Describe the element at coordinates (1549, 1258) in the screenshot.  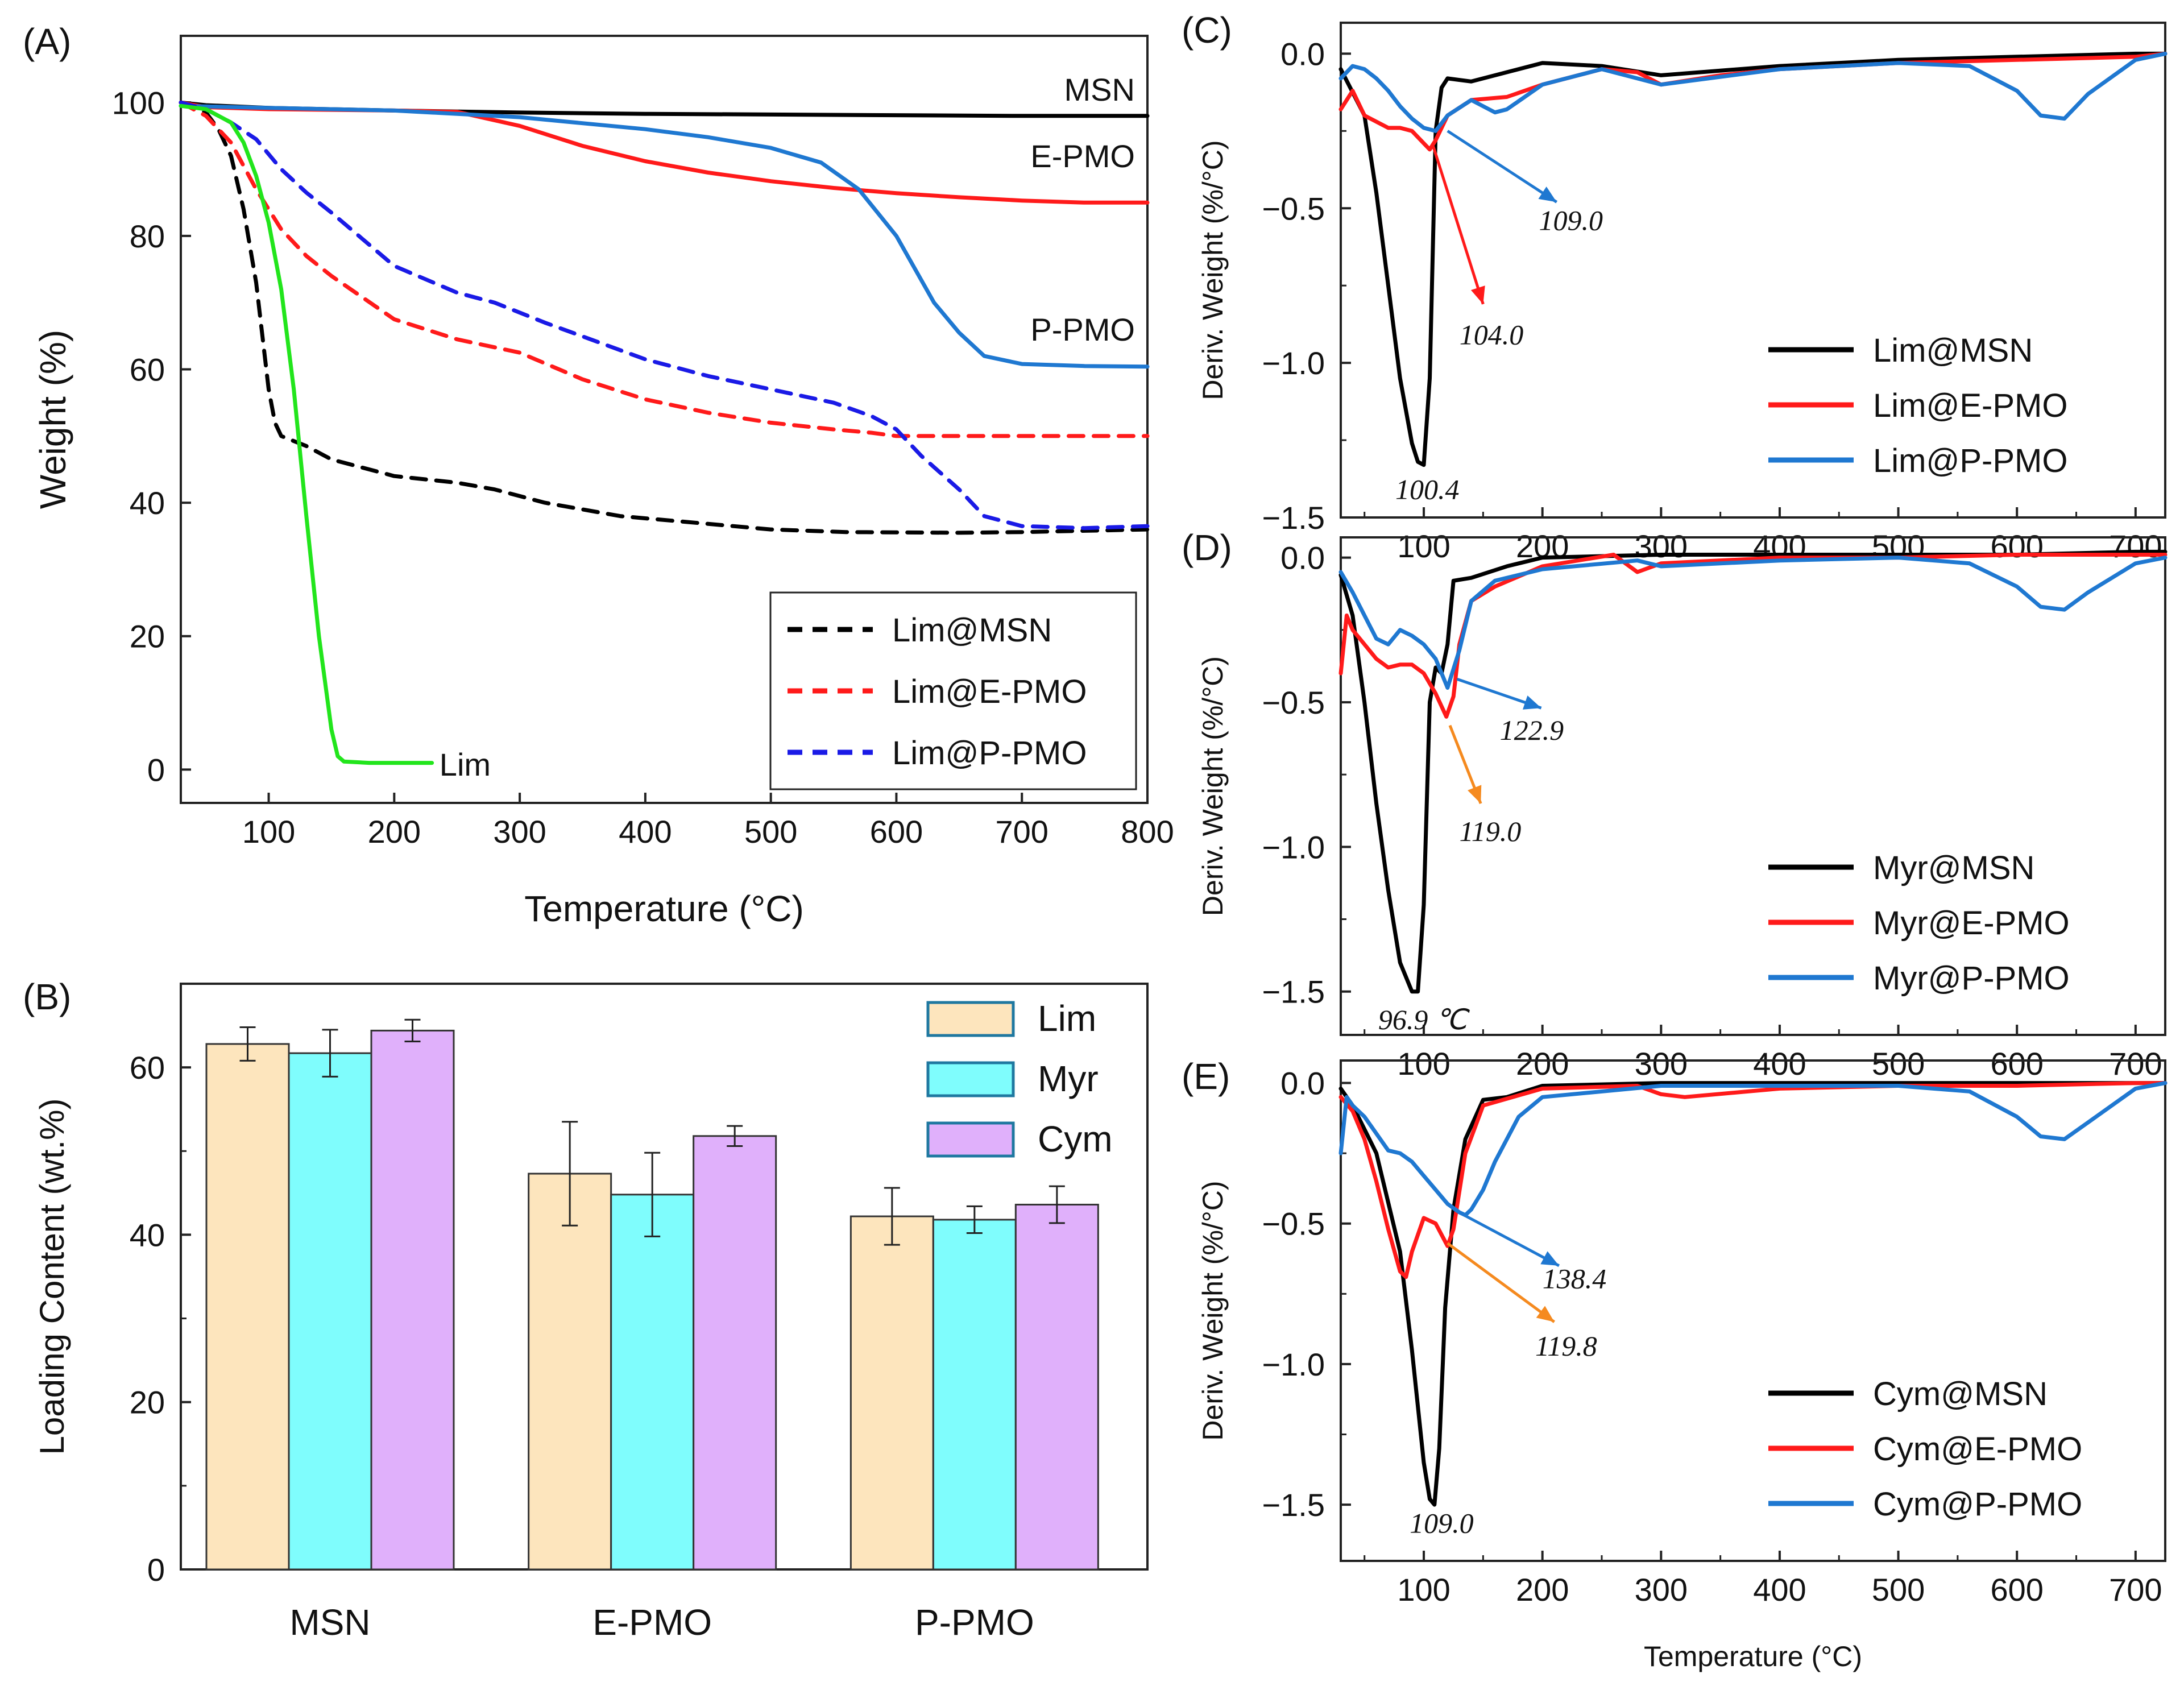
I see `panel-e-annotation-arrowhead` at that location.